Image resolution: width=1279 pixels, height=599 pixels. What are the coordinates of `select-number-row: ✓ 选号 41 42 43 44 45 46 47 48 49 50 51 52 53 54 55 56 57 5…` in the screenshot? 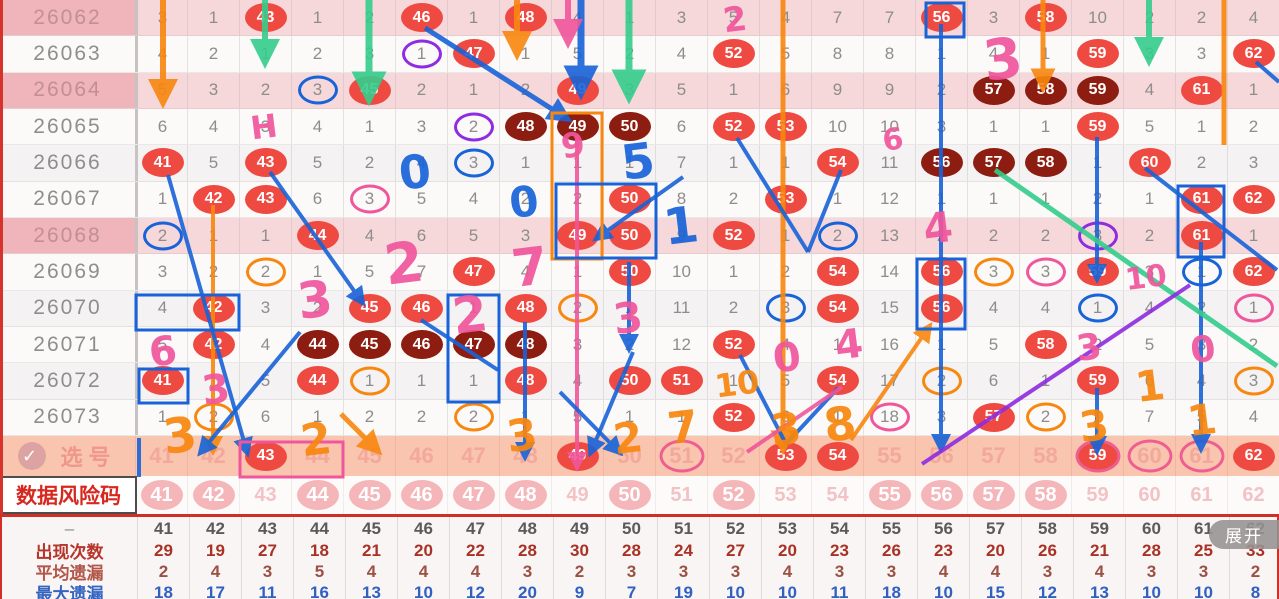 It's located at (639, 456).